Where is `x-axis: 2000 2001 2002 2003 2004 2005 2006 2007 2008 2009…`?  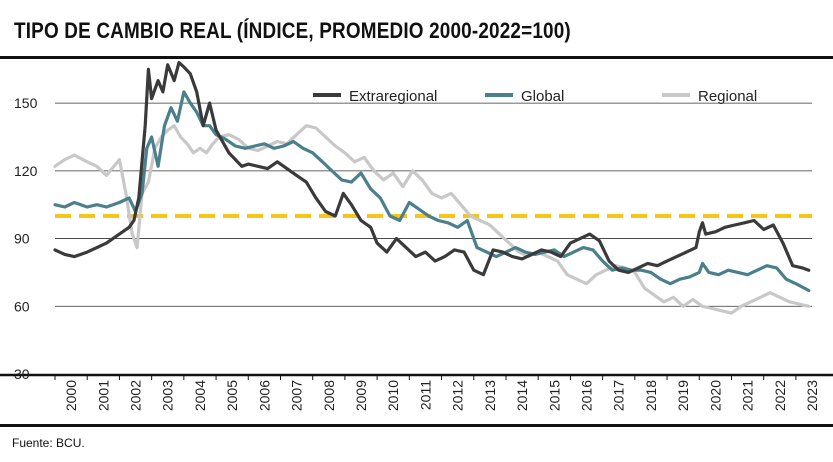 x-axis: 2000 2001 2002 2003 2004 2005 2006 2007 2008 2009… is located at coordinates (416, 392).